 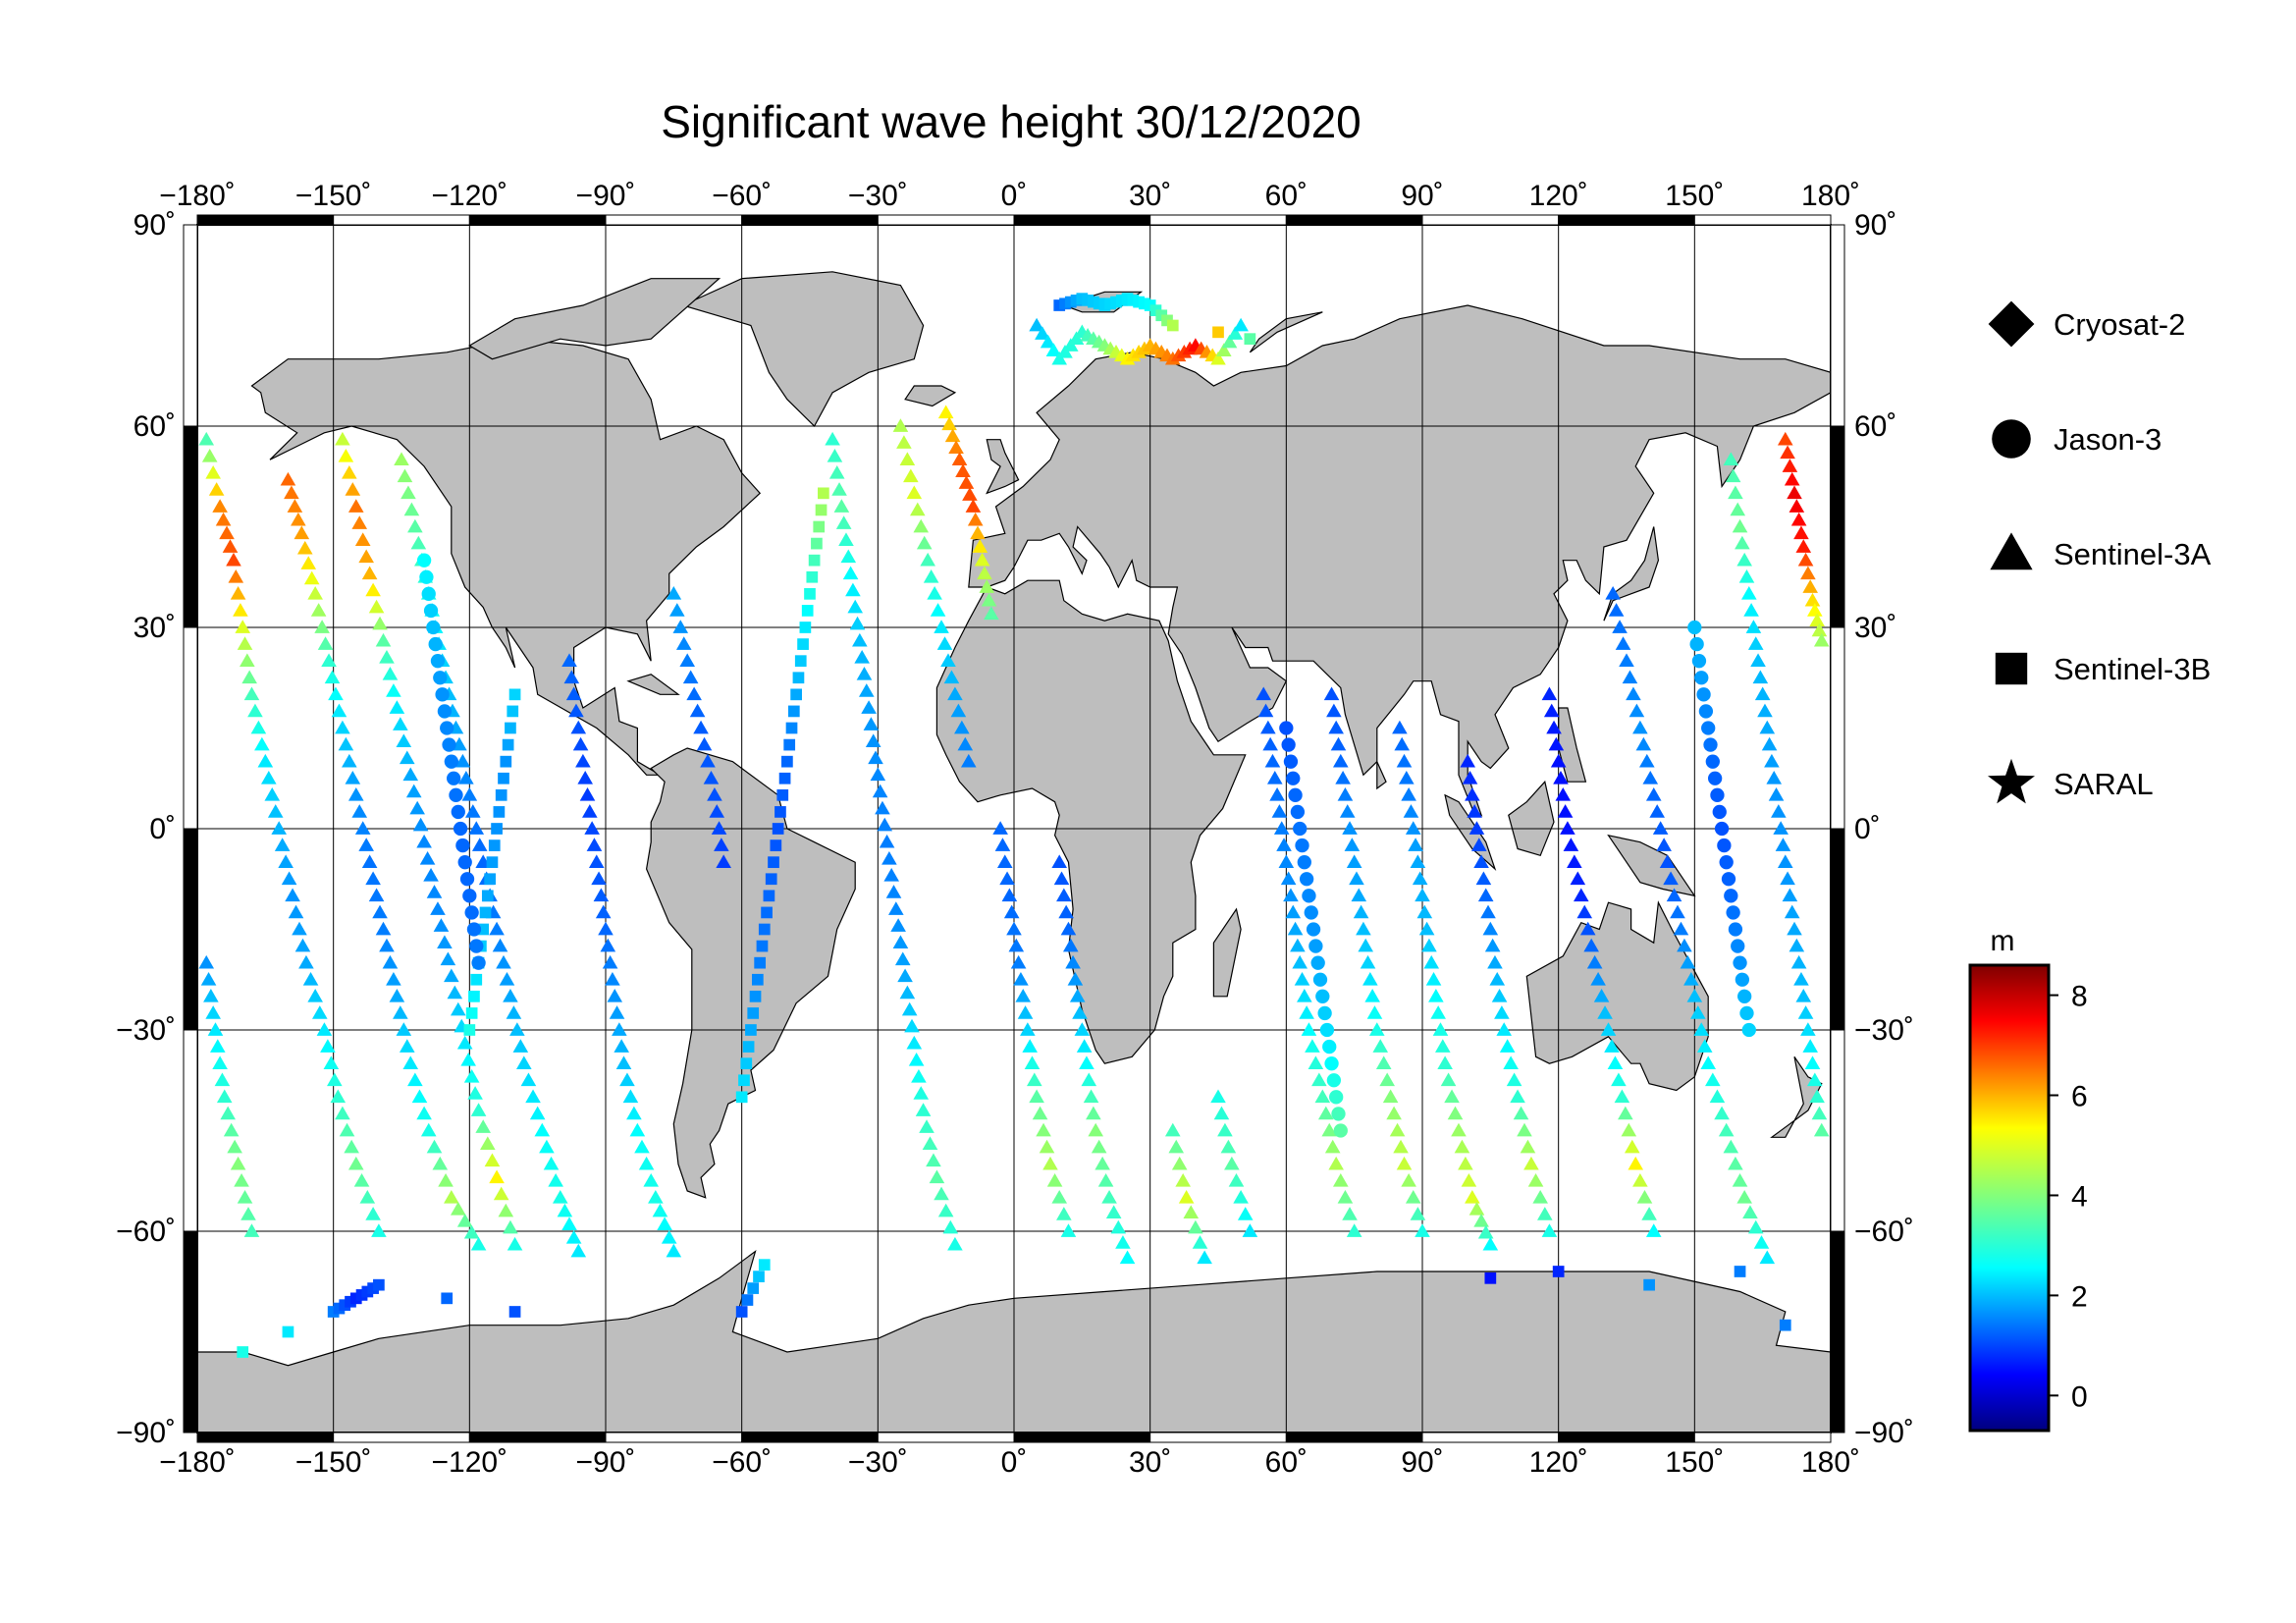 What do you see at coordinates (1150, 196) in the screenshot?
I see `lon-tick-label: 30˚` at bounding box center [1150, 196].